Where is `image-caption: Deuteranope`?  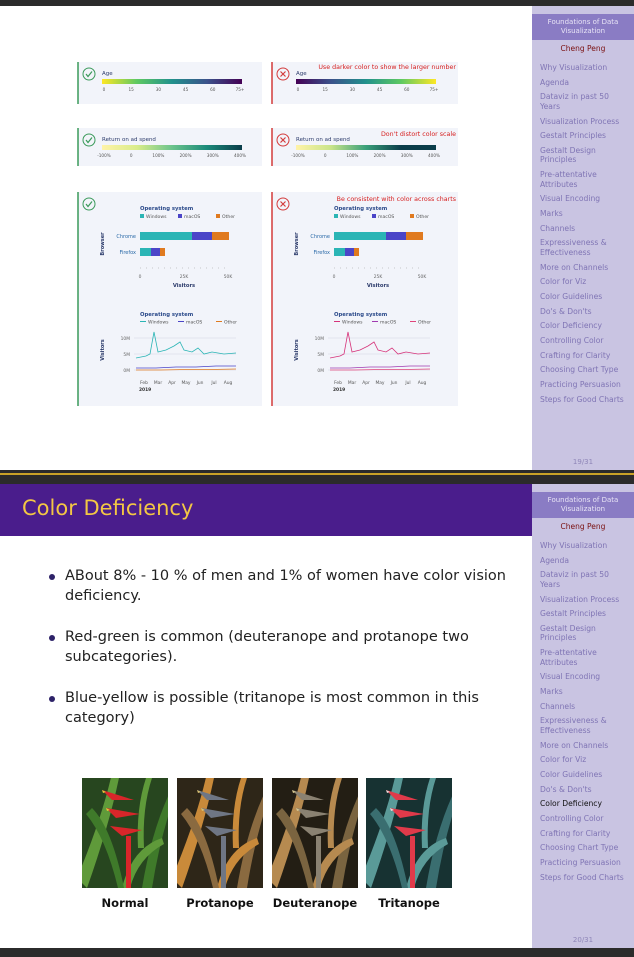 image-caption: Deuteranope is located at coordinates (315, 903).